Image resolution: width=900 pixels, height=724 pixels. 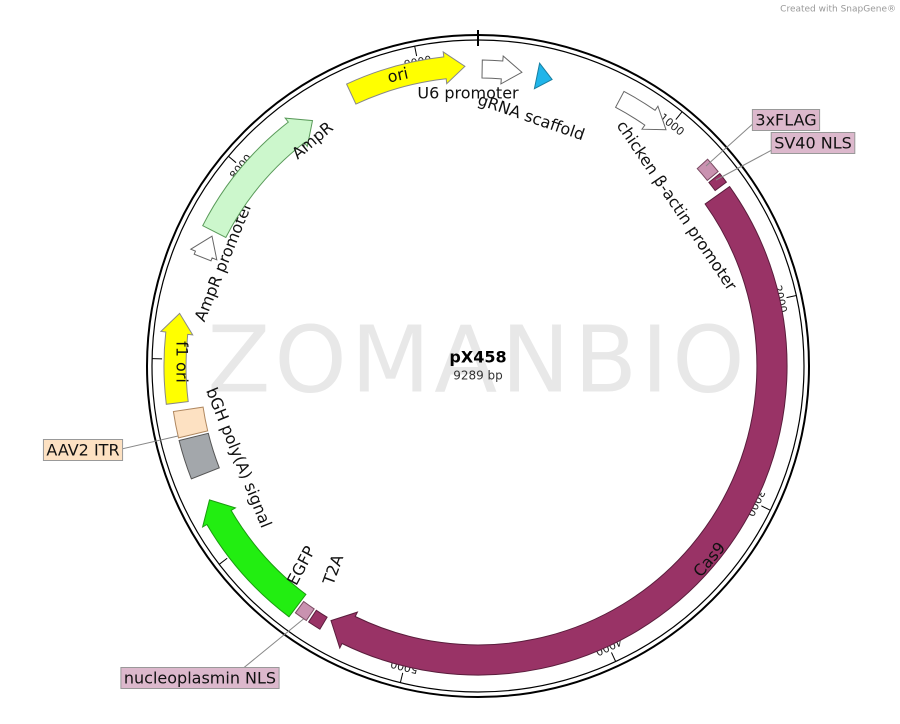 I want to click on feature-label: f1 ori, so click(x=182, y=362).